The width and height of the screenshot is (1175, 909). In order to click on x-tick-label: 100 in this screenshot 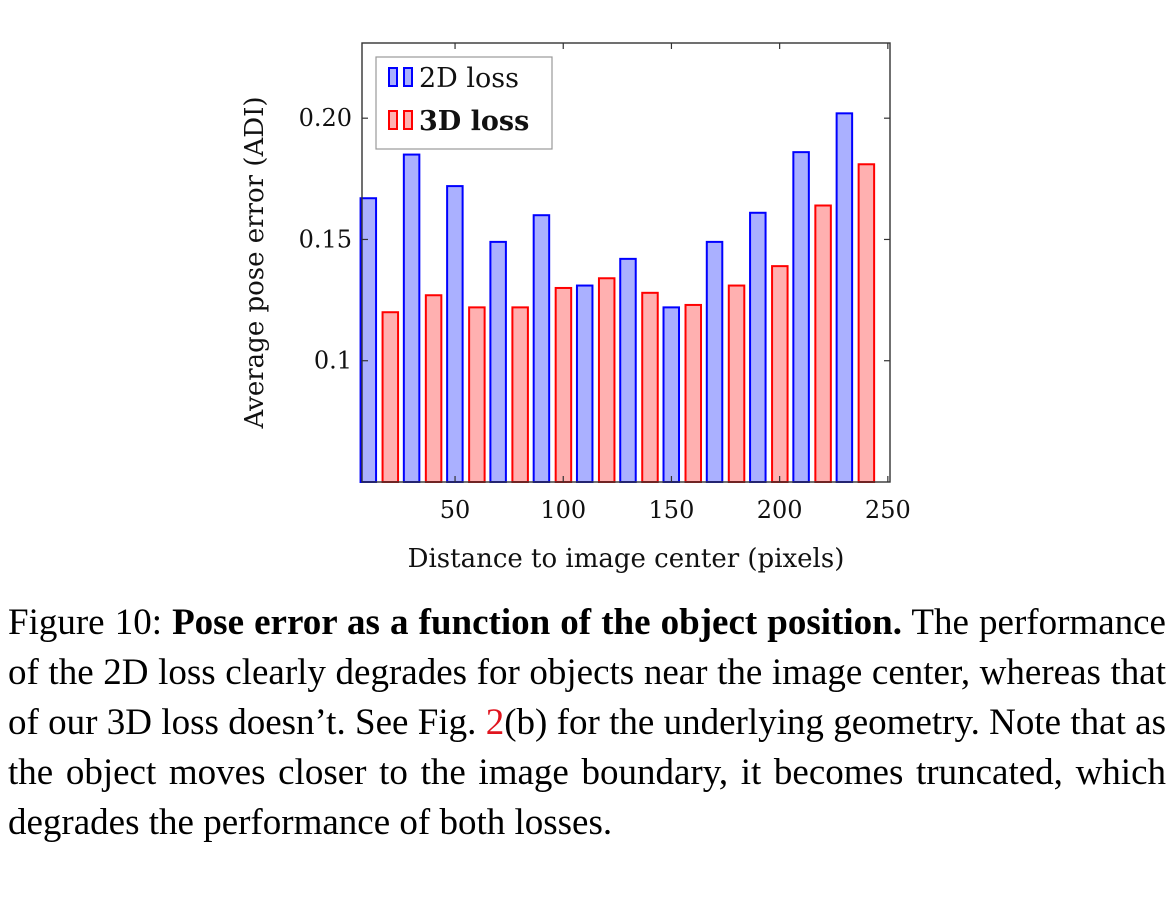, I will do `click(563, 510)`.